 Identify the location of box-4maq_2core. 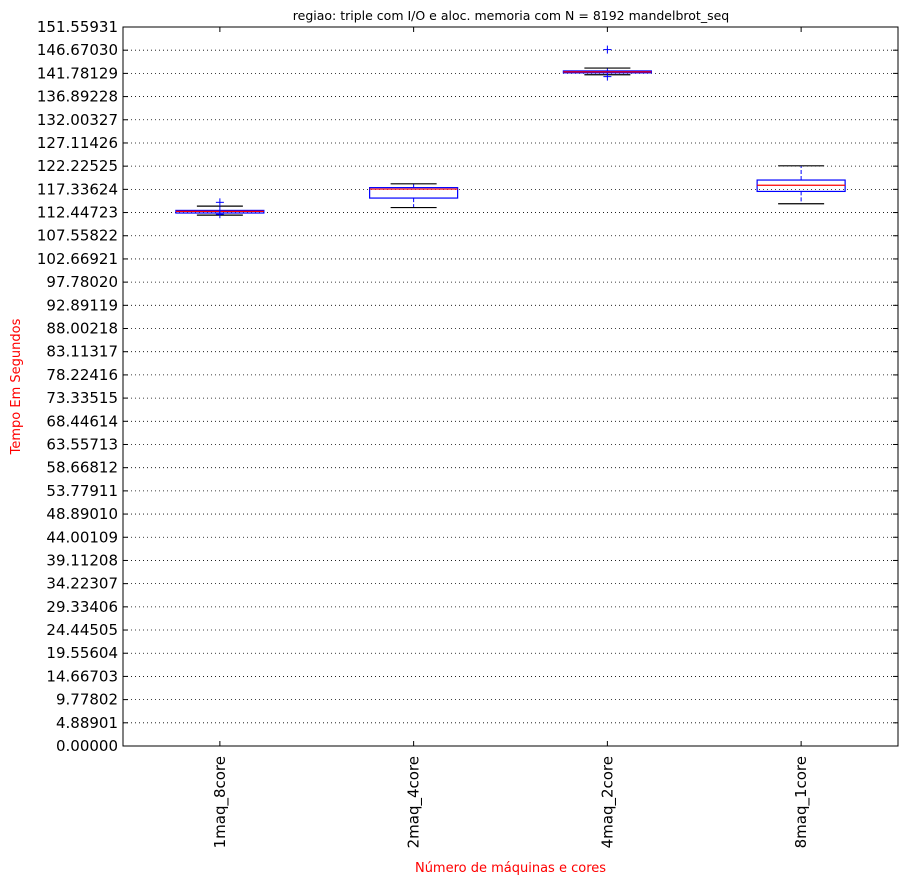
(607, 63).